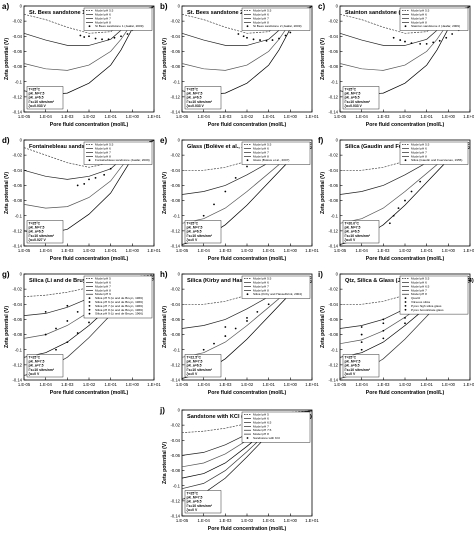 The height and width of the screenshot is (540, 474). What do you see at coordinates (24, 250) in the screenshot?
I see `x-tick-label: 1.E-05` at bounding box center [24, 250].